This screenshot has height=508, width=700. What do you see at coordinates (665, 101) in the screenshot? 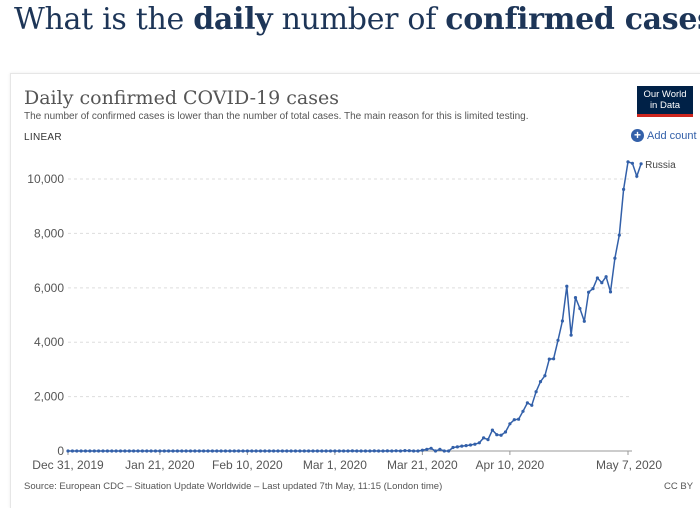
I see `owid-logo: Our World in Data` at bounding box center [665, 101].